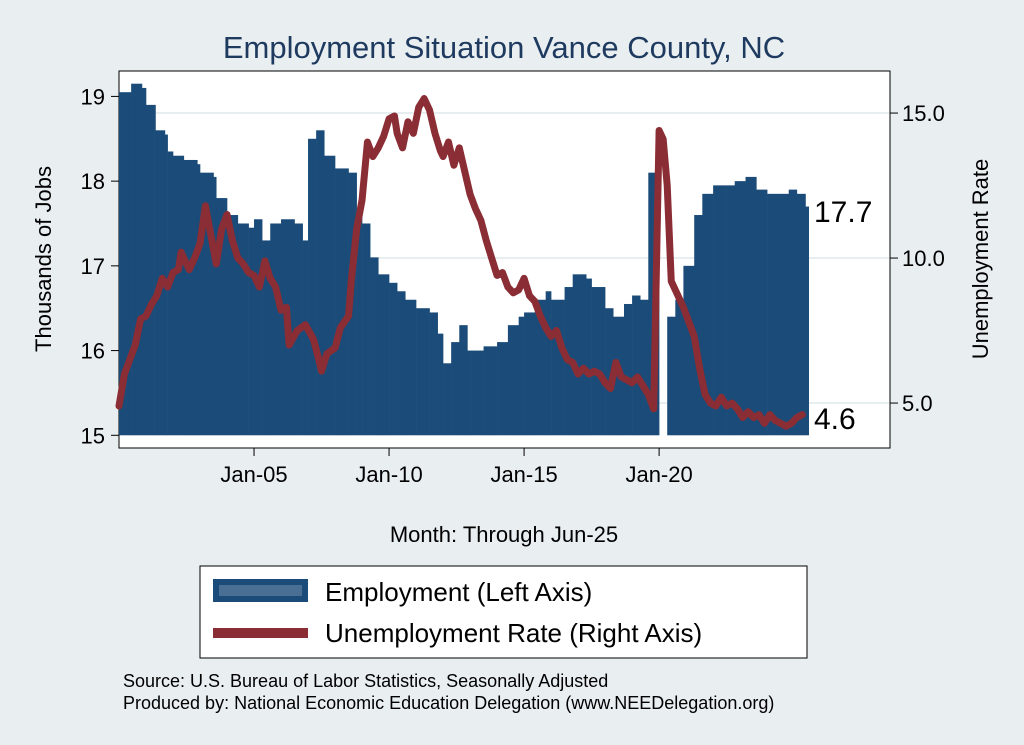 The image size is (1024, 745). Describe the element at coordinates (504, 534) in the screenshot. I see `x-axis-label: Month: Through Jun-25` at that location.